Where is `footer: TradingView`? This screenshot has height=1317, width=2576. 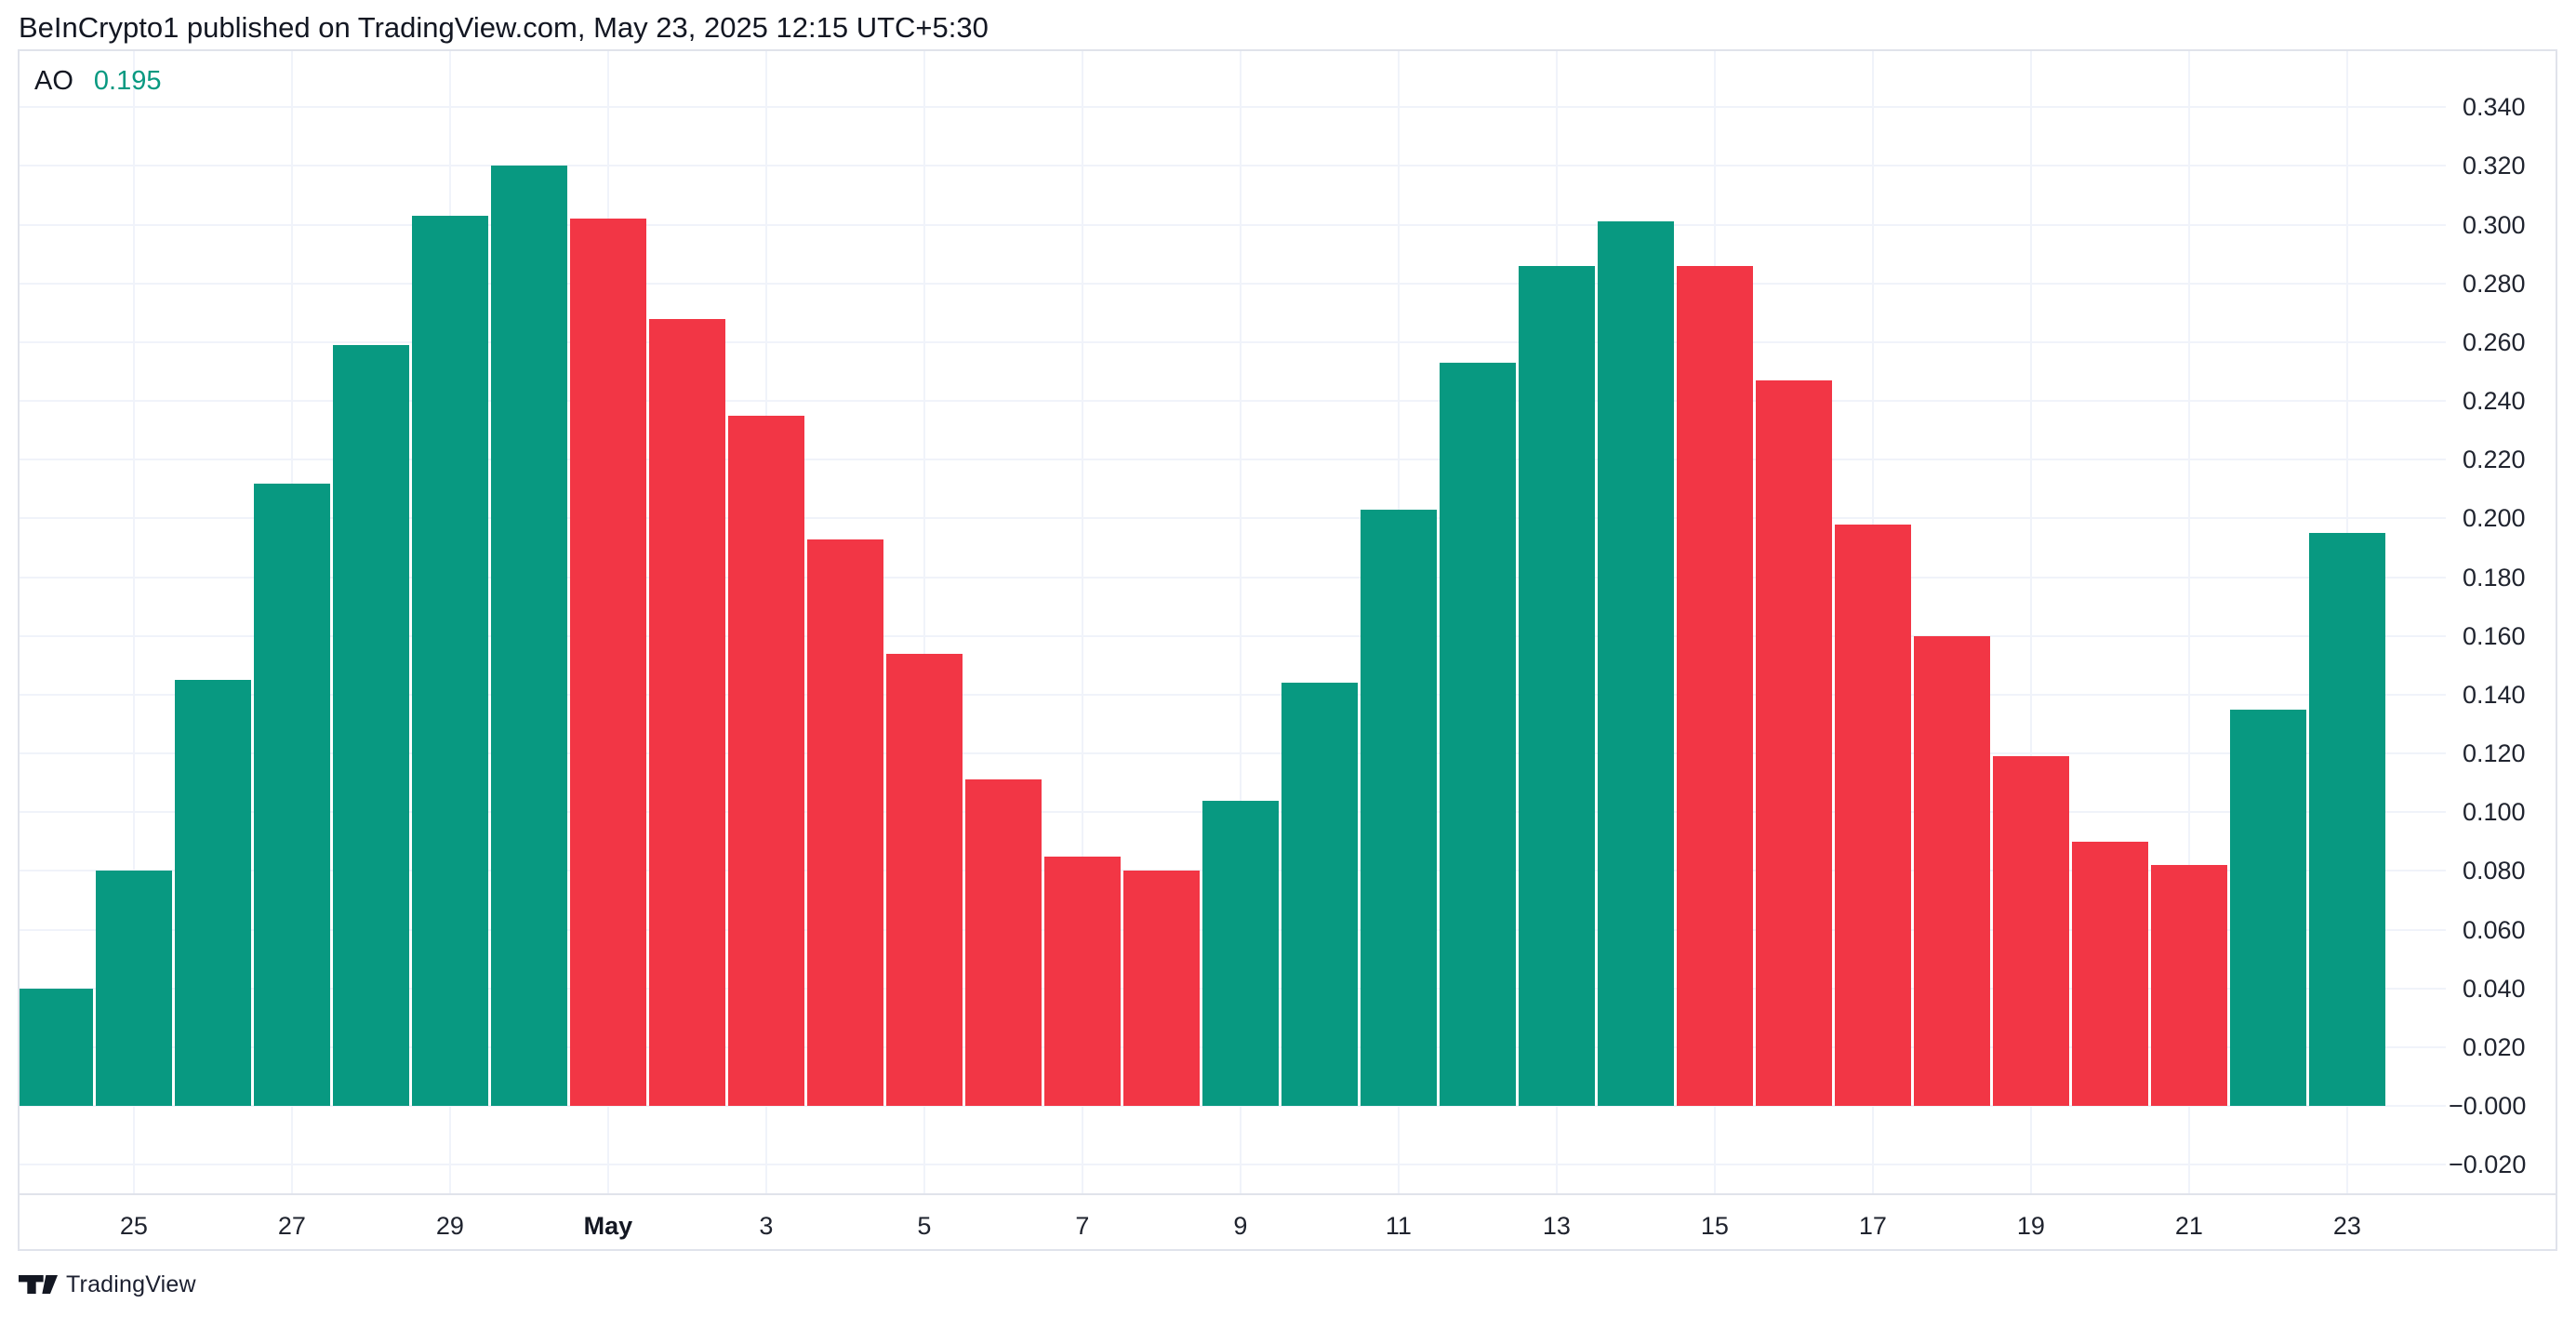 footer: TradingView is located at coordinates (107, 1284).